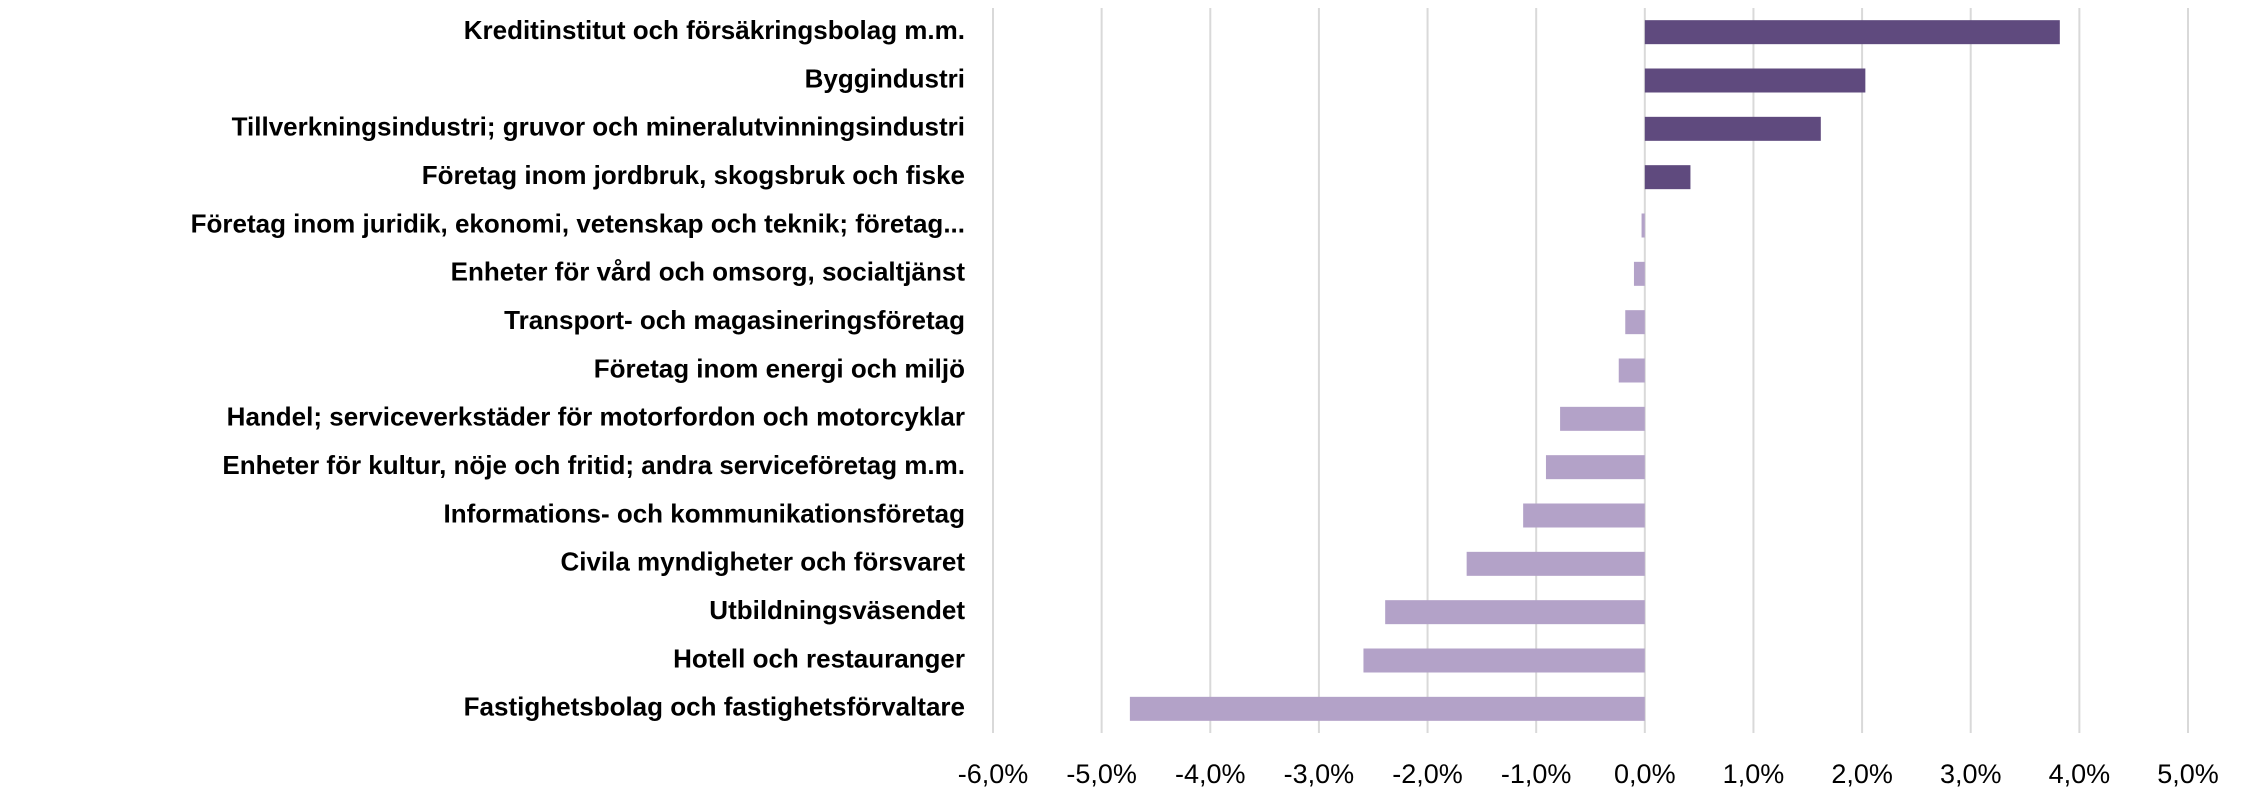 The image size is (2244, 787). What do you see at coordinates (1862, 773) in the screenshot?
I see `x-tick-label: 2,0%` at bounding box center [1862, 773].